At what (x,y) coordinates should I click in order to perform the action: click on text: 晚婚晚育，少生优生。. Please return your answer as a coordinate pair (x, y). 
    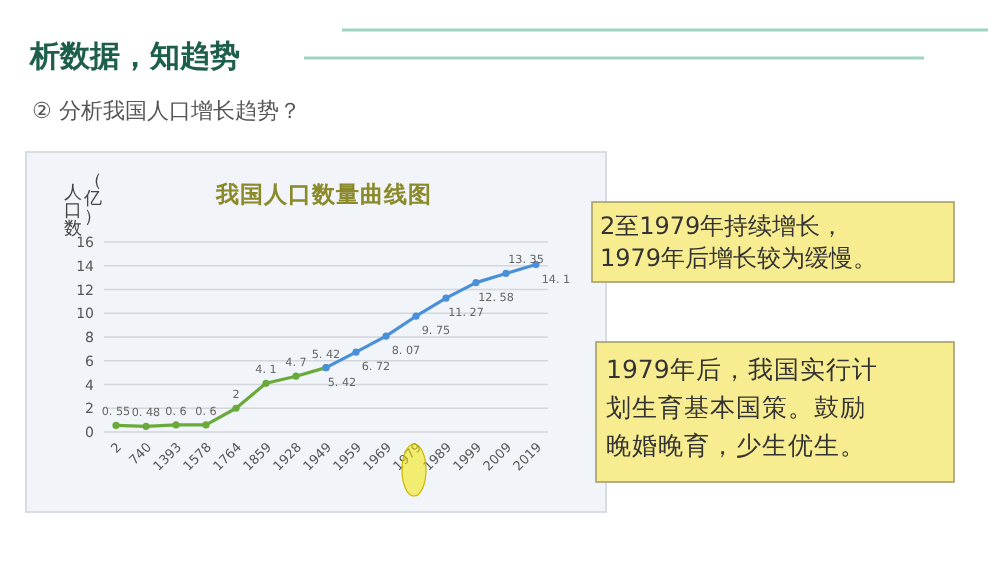
    Looking at the image, I should click on (736, 445).